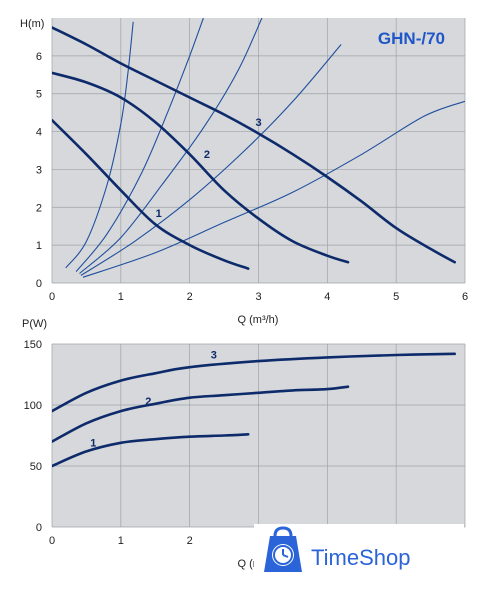 Image resolution: width=487 pixels, height=590 pixels. I want to click on x-tick-label: 5, so click(396, 297).